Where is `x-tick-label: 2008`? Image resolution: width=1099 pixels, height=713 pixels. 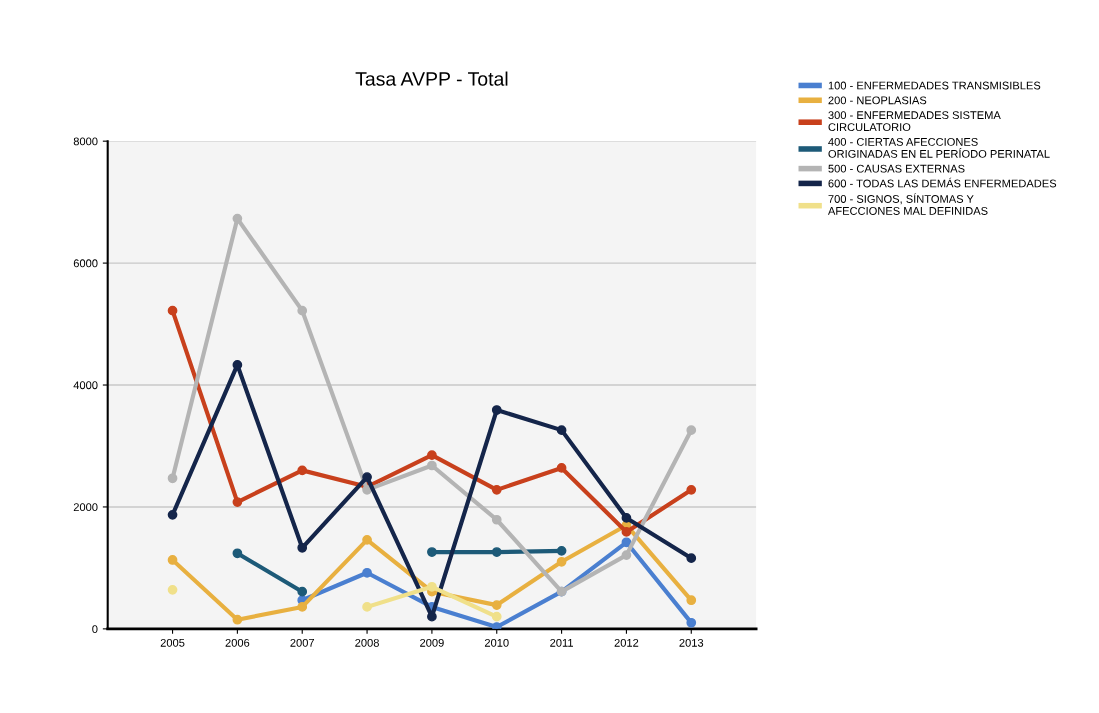
x-tick-label: 2008 is located at coordinates (367, 642).